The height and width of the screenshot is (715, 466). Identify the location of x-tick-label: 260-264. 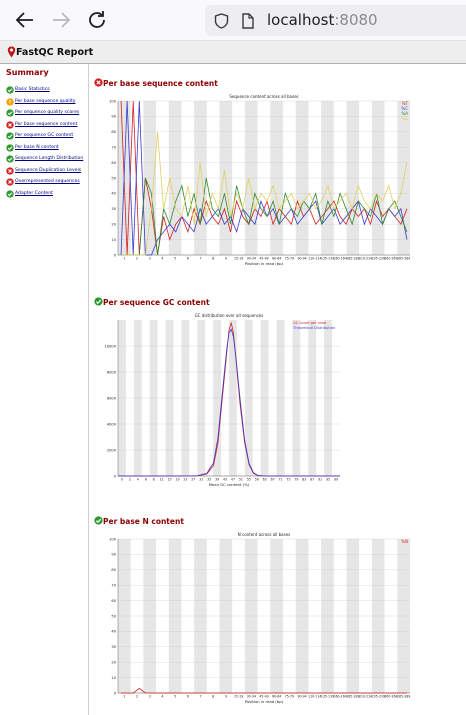
(390, 697).